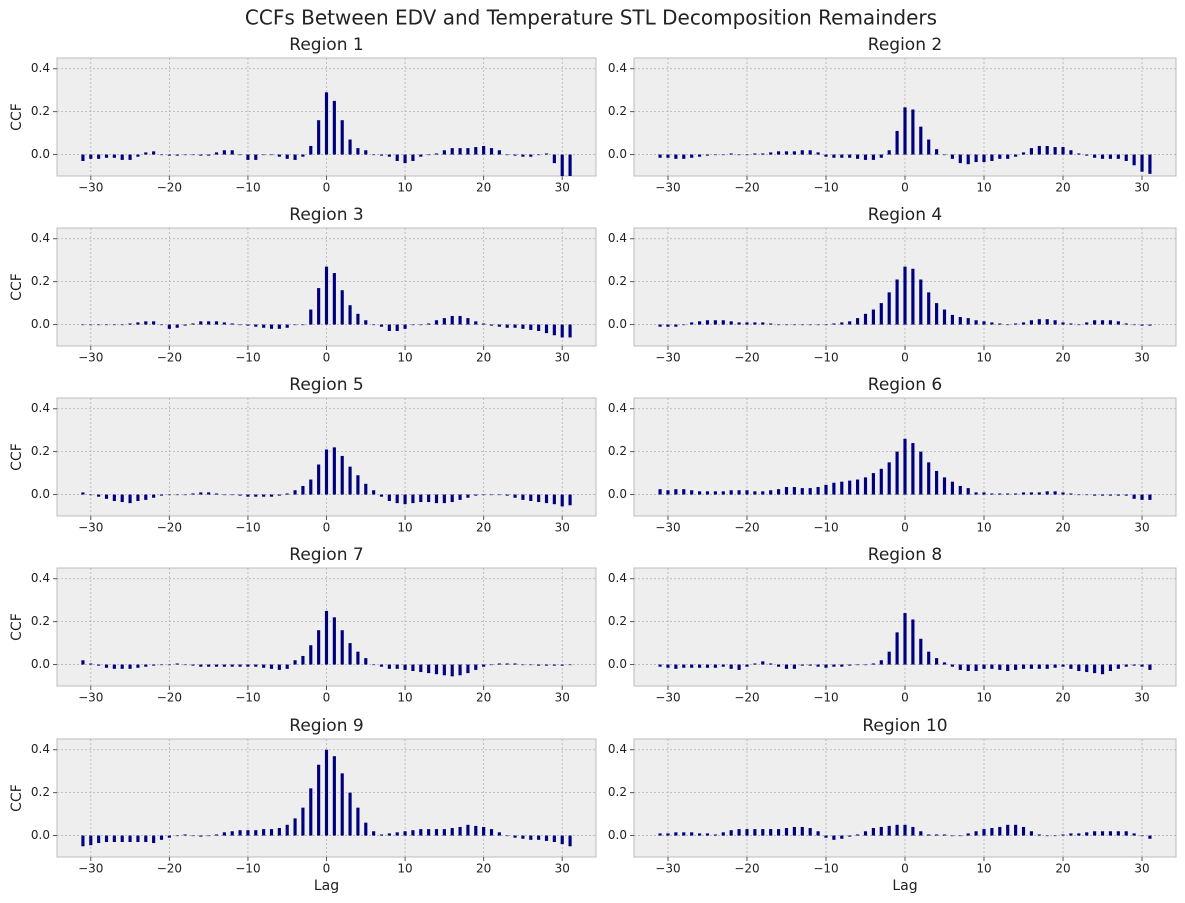 Image resolution: width=1185 pixels, height=903 pixels. Describe the element at coordinates (905, 555) in the screenshot. I see `subplot-title: Region 8` at that location.